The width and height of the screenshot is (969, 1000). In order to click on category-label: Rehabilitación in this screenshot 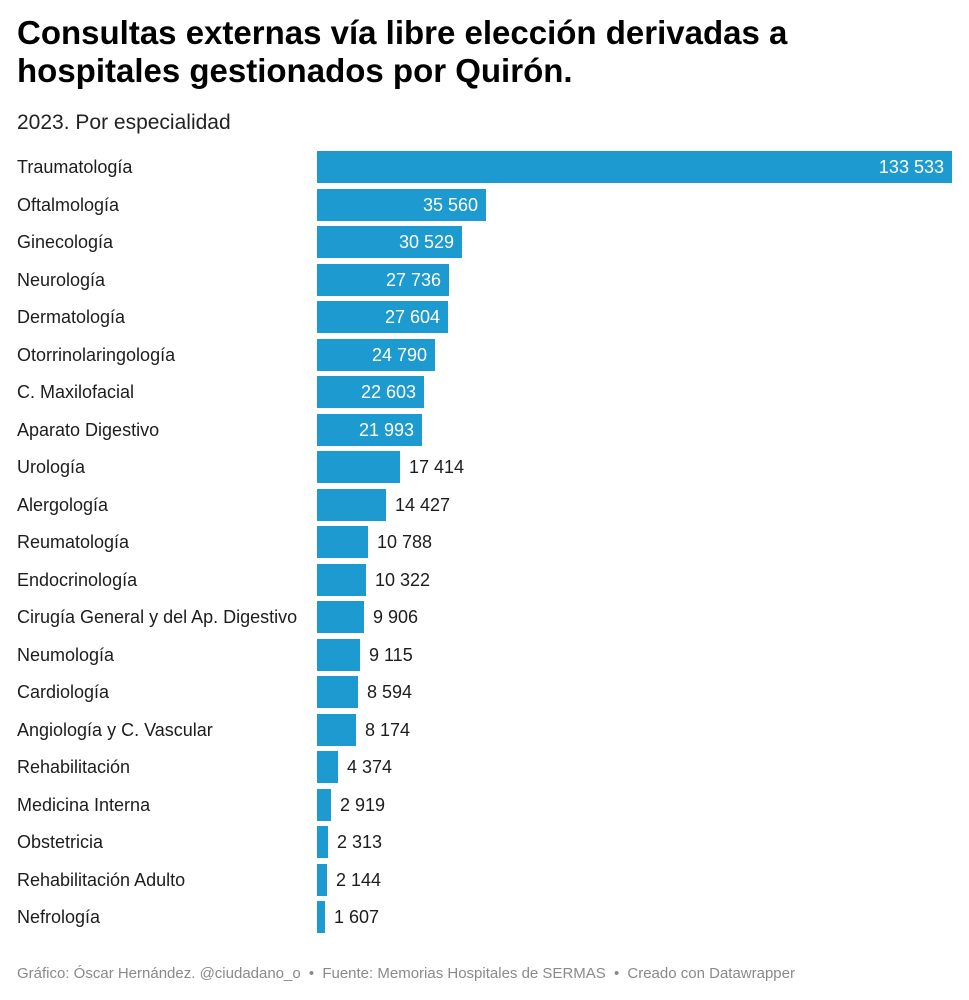, I will do `click(74, 767)`.